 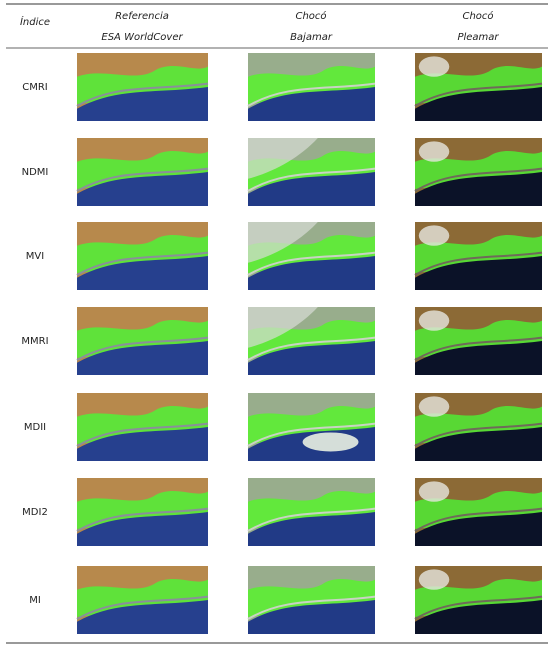 What do you see at coordinates (35, 427) in the screenshot?
I see `row-label: MDII` at bounding box center [35, 427].